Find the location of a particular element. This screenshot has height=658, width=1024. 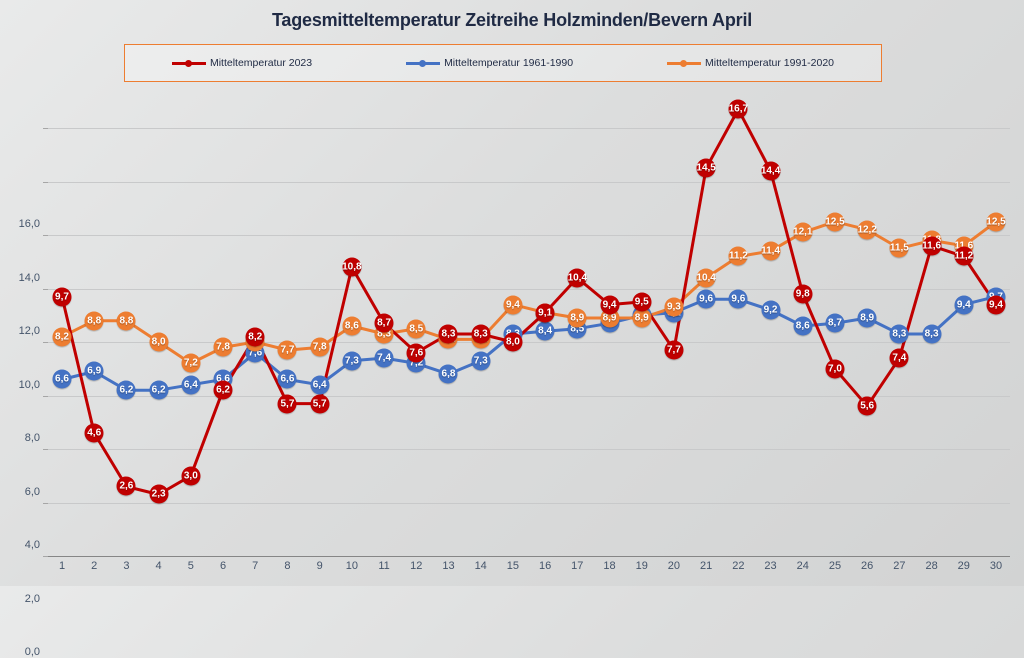

x-axis-tick-label: 3 is located at coordinates (126, 566).